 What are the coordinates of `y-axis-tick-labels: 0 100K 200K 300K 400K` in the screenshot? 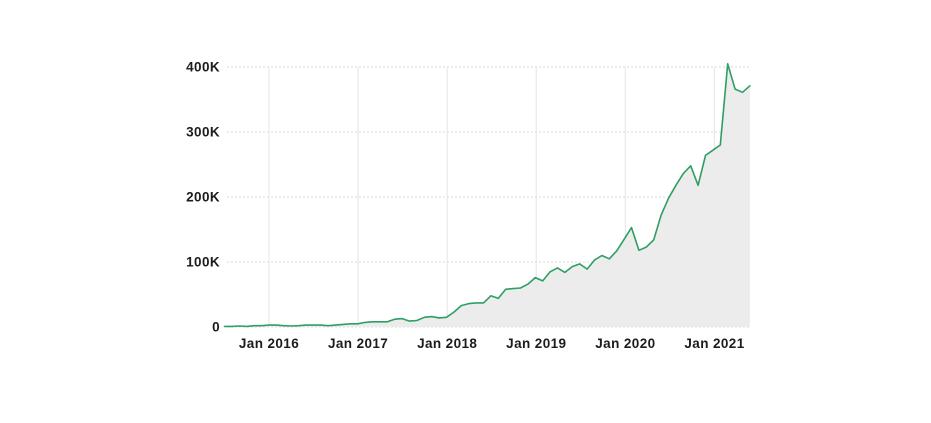 It's located at (203, 197).